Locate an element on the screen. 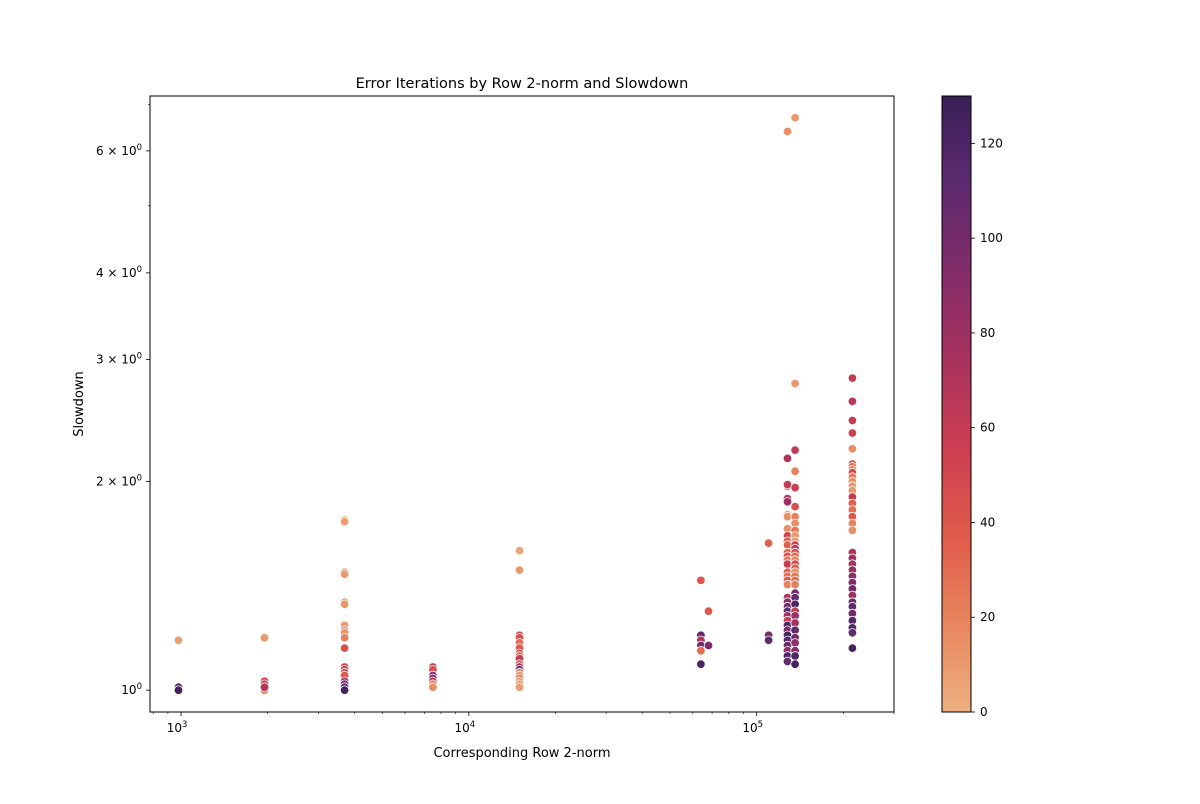 This screenshot has width=1200, height=804. y-axis-label: Slowdown is located at coordinates (79, 404).